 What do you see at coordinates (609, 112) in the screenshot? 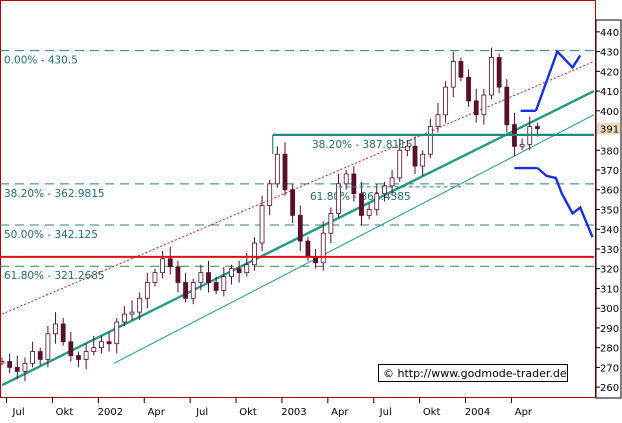
I see `y-tick-label: 400` at bounding box center [609, 112].